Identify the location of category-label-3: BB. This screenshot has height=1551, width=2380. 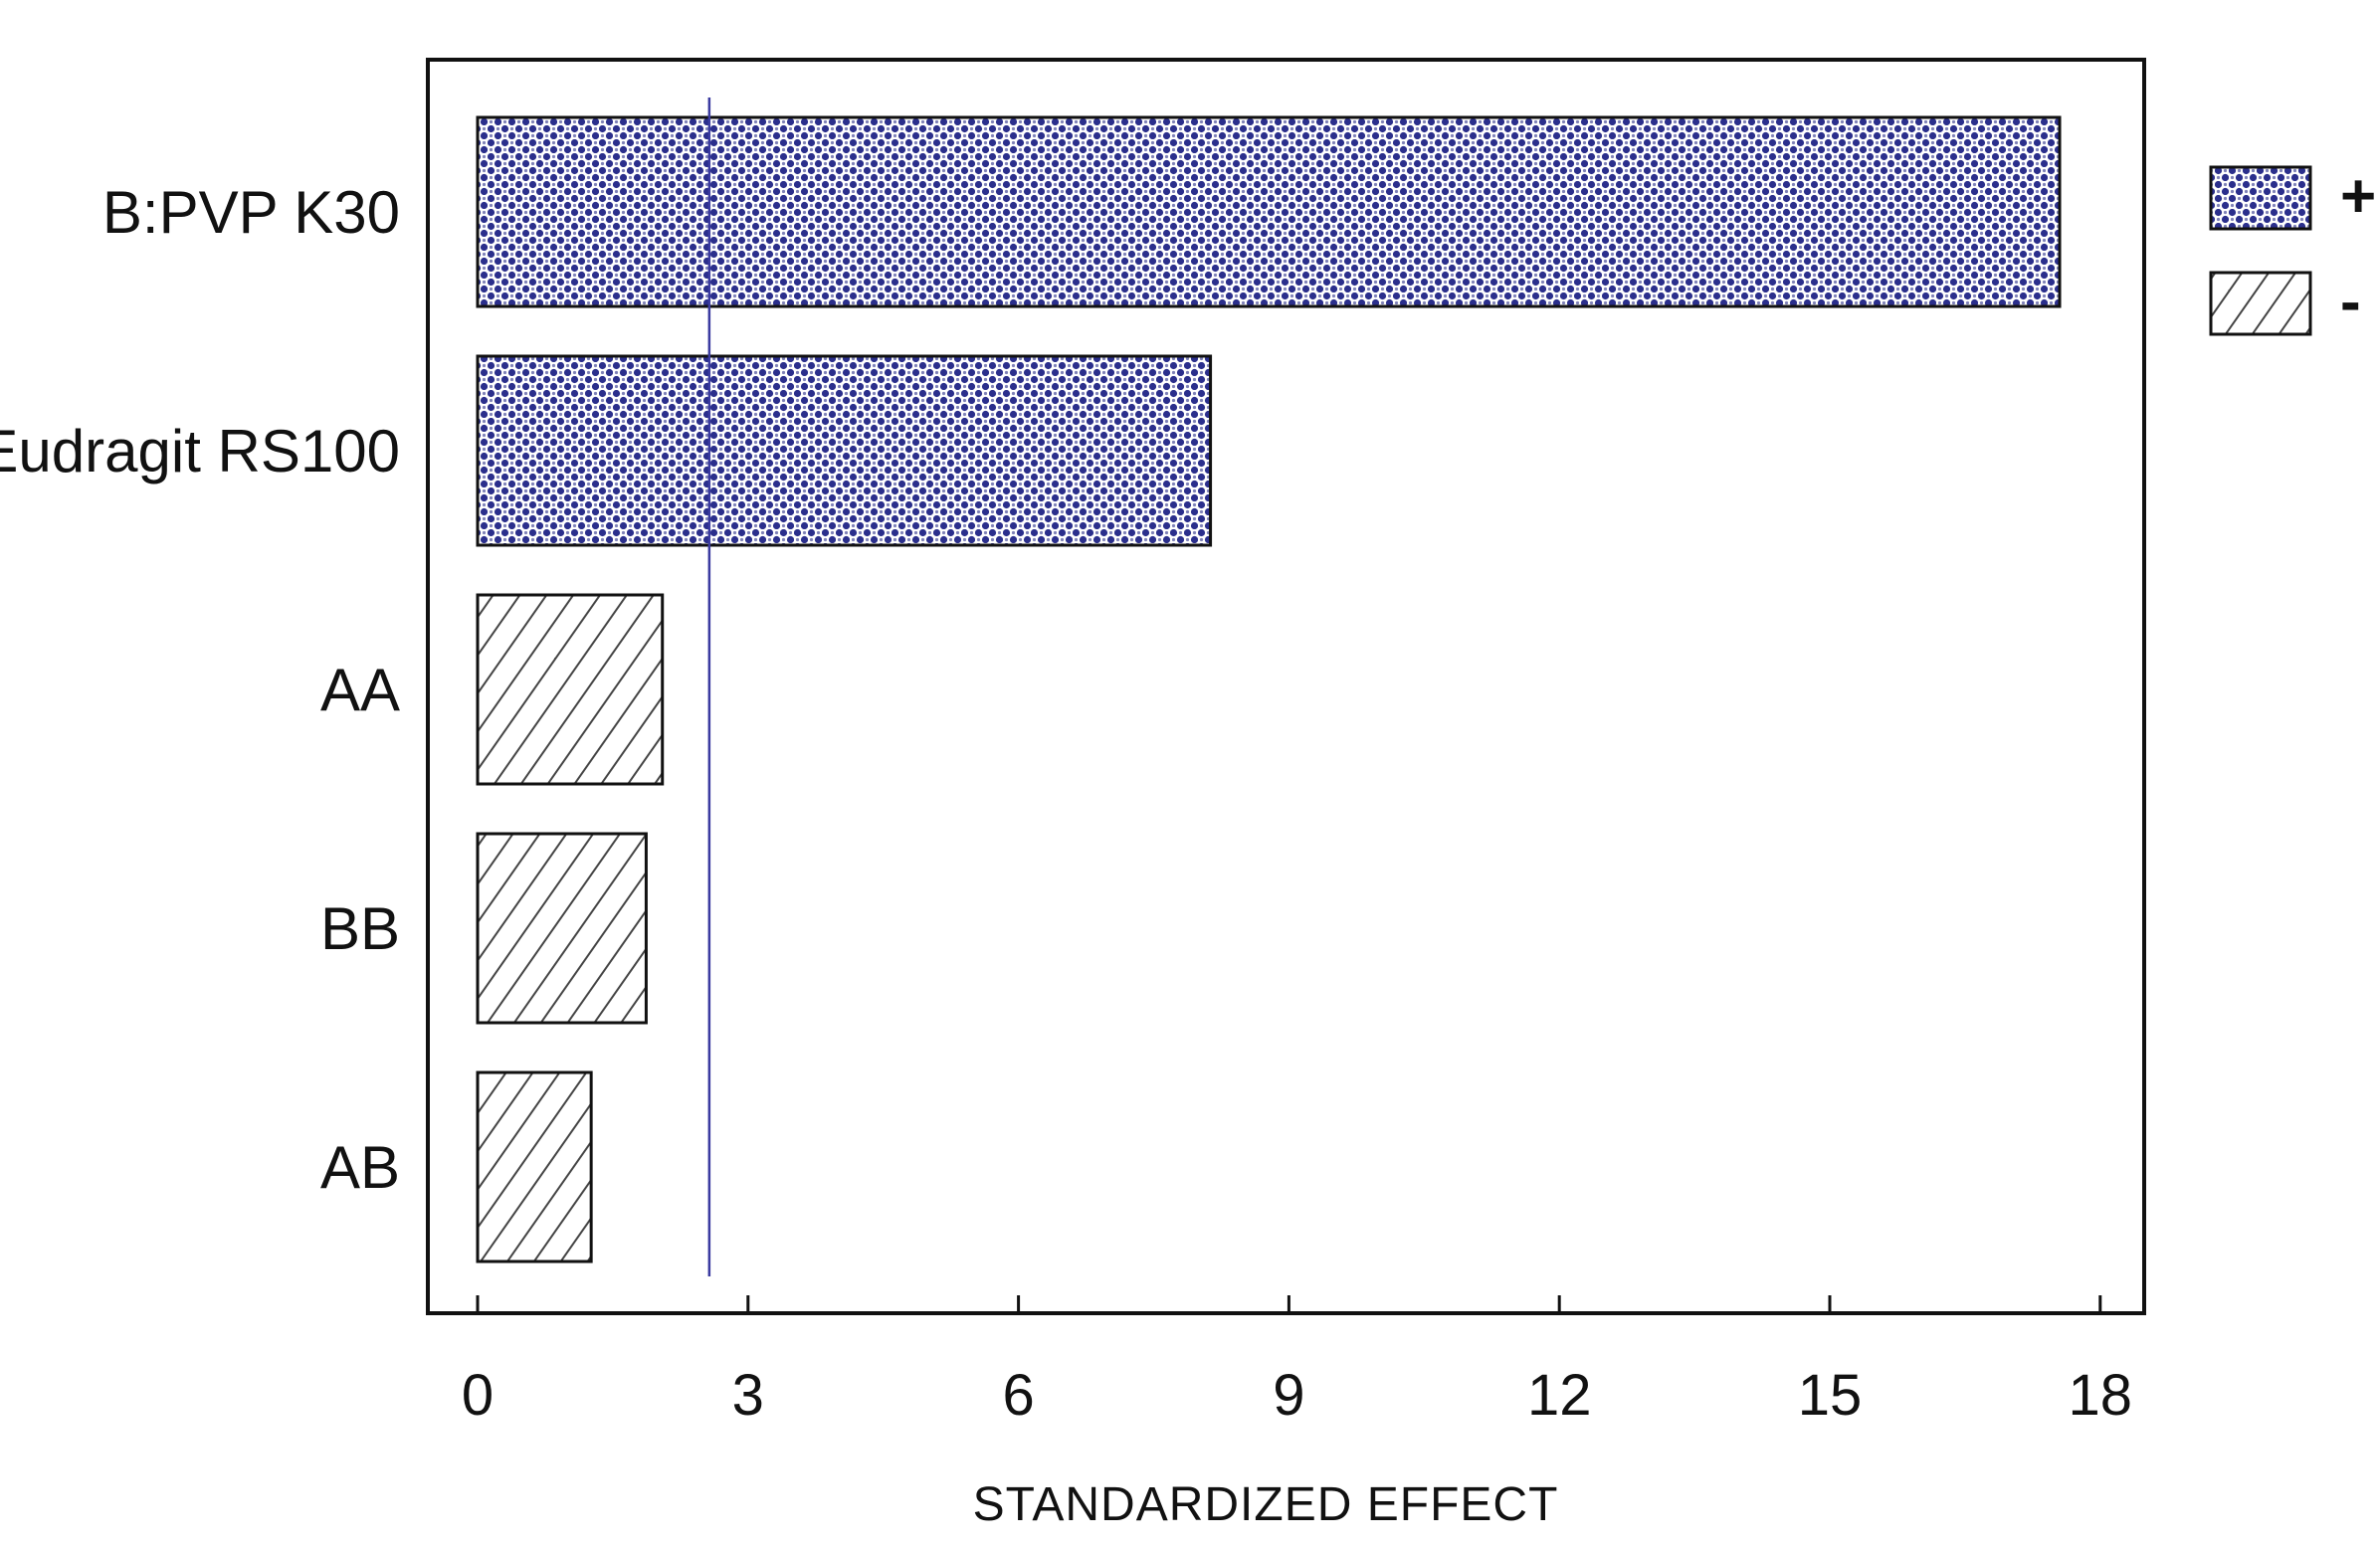
(360, 928).